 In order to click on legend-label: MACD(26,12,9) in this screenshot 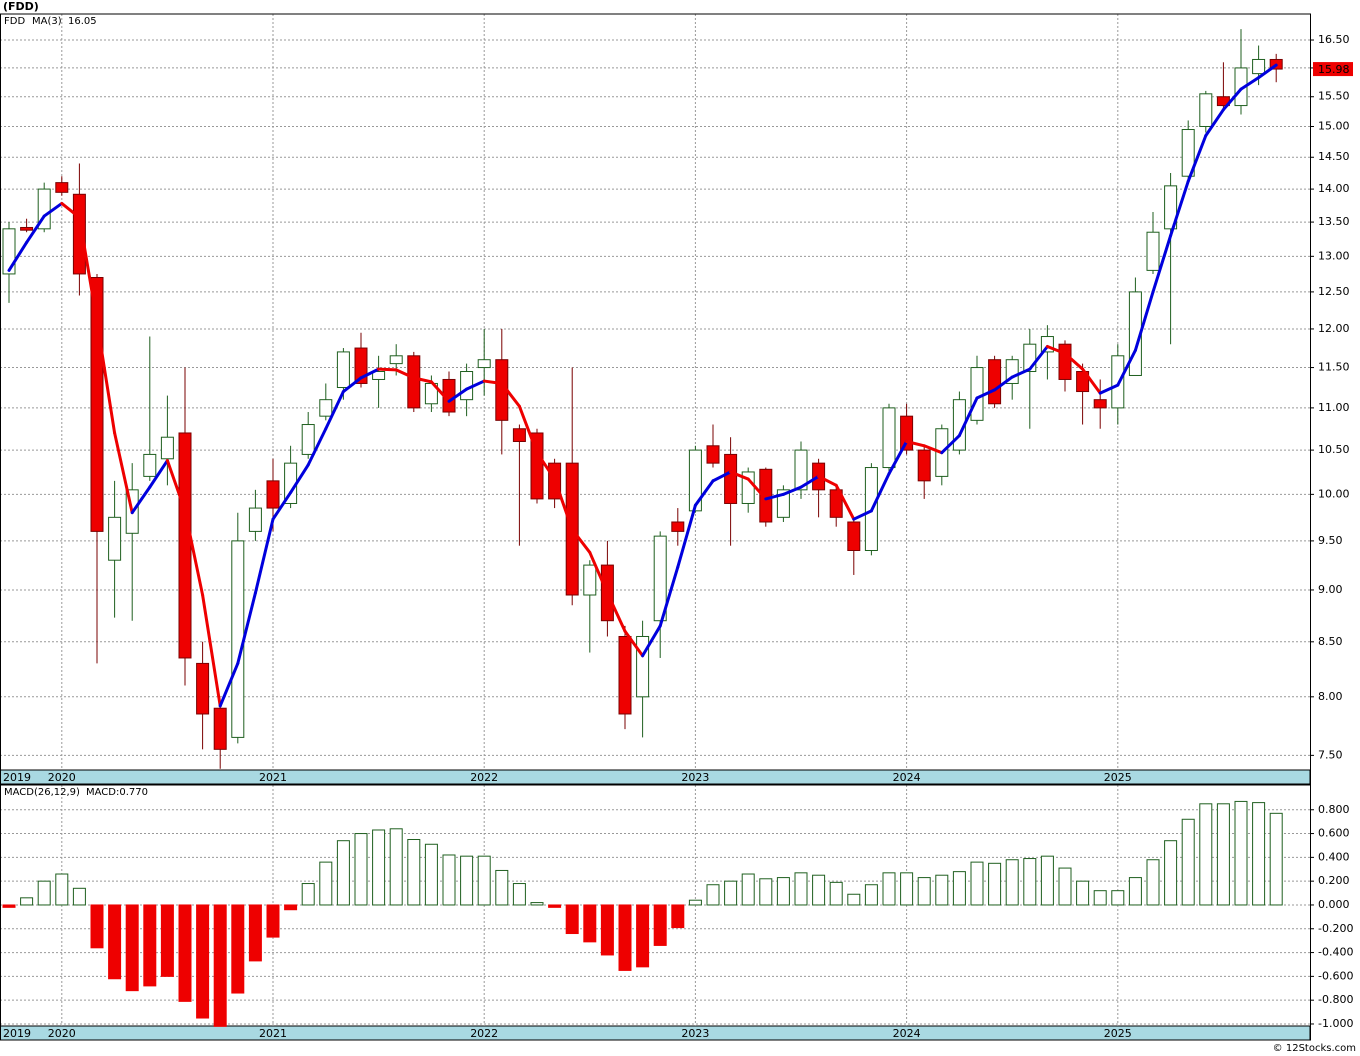, I will do `click(42, 792)`.